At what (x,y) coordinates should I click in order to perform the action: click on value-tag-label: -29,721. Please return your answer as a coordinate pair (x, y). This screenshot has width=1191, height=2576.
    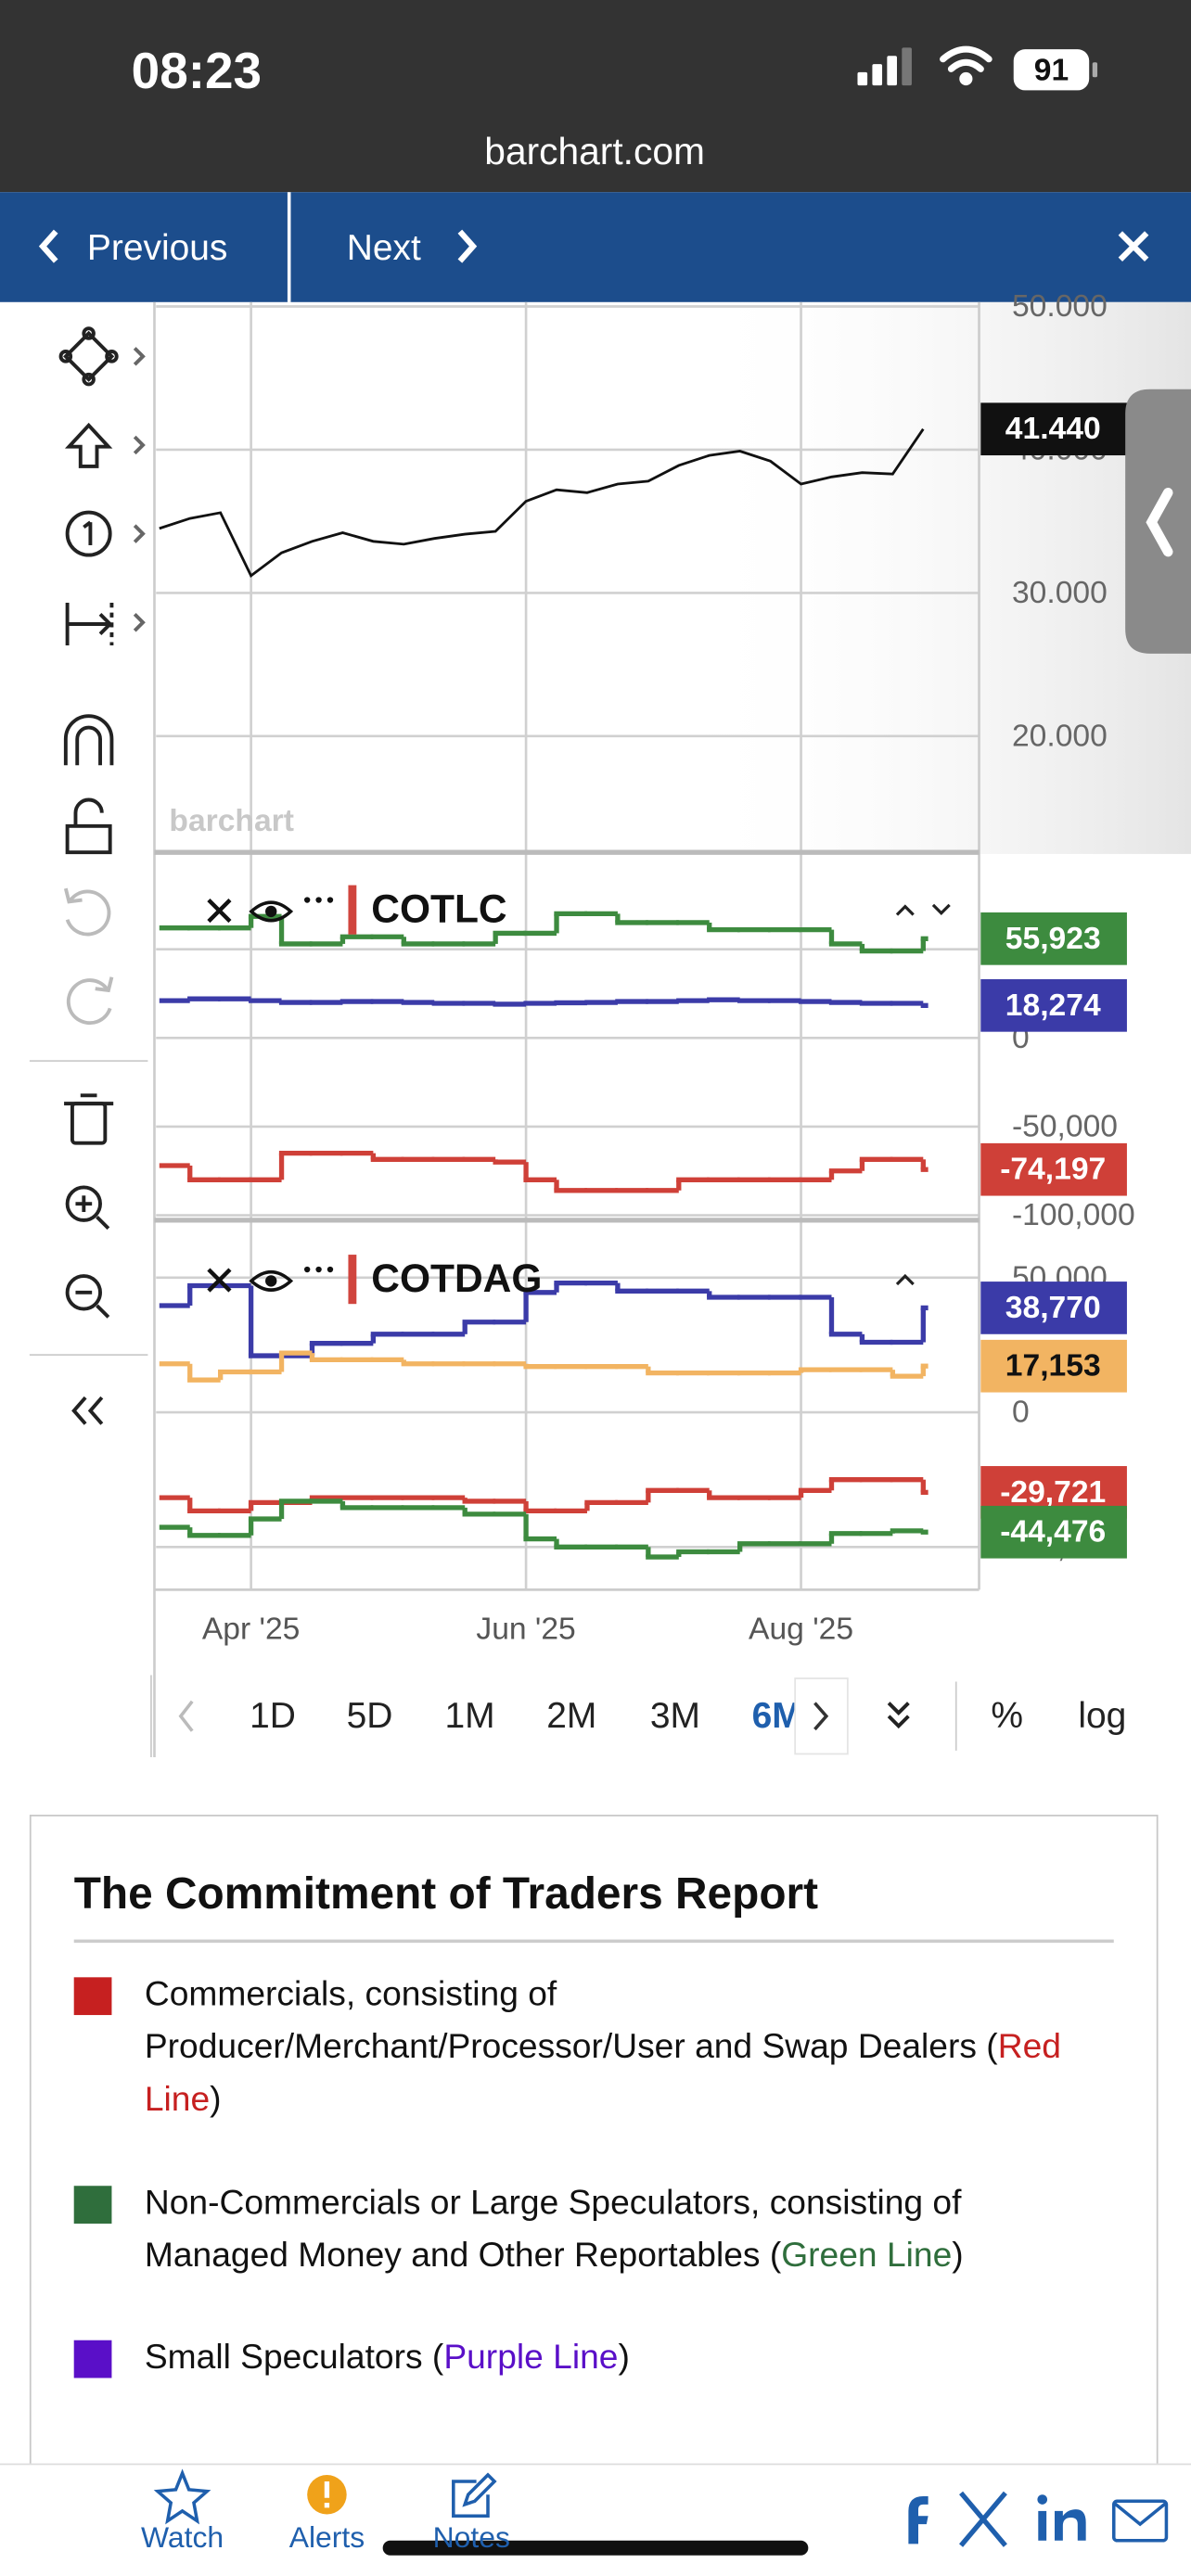
    Looking at the image, I should click on (1053, 1492).